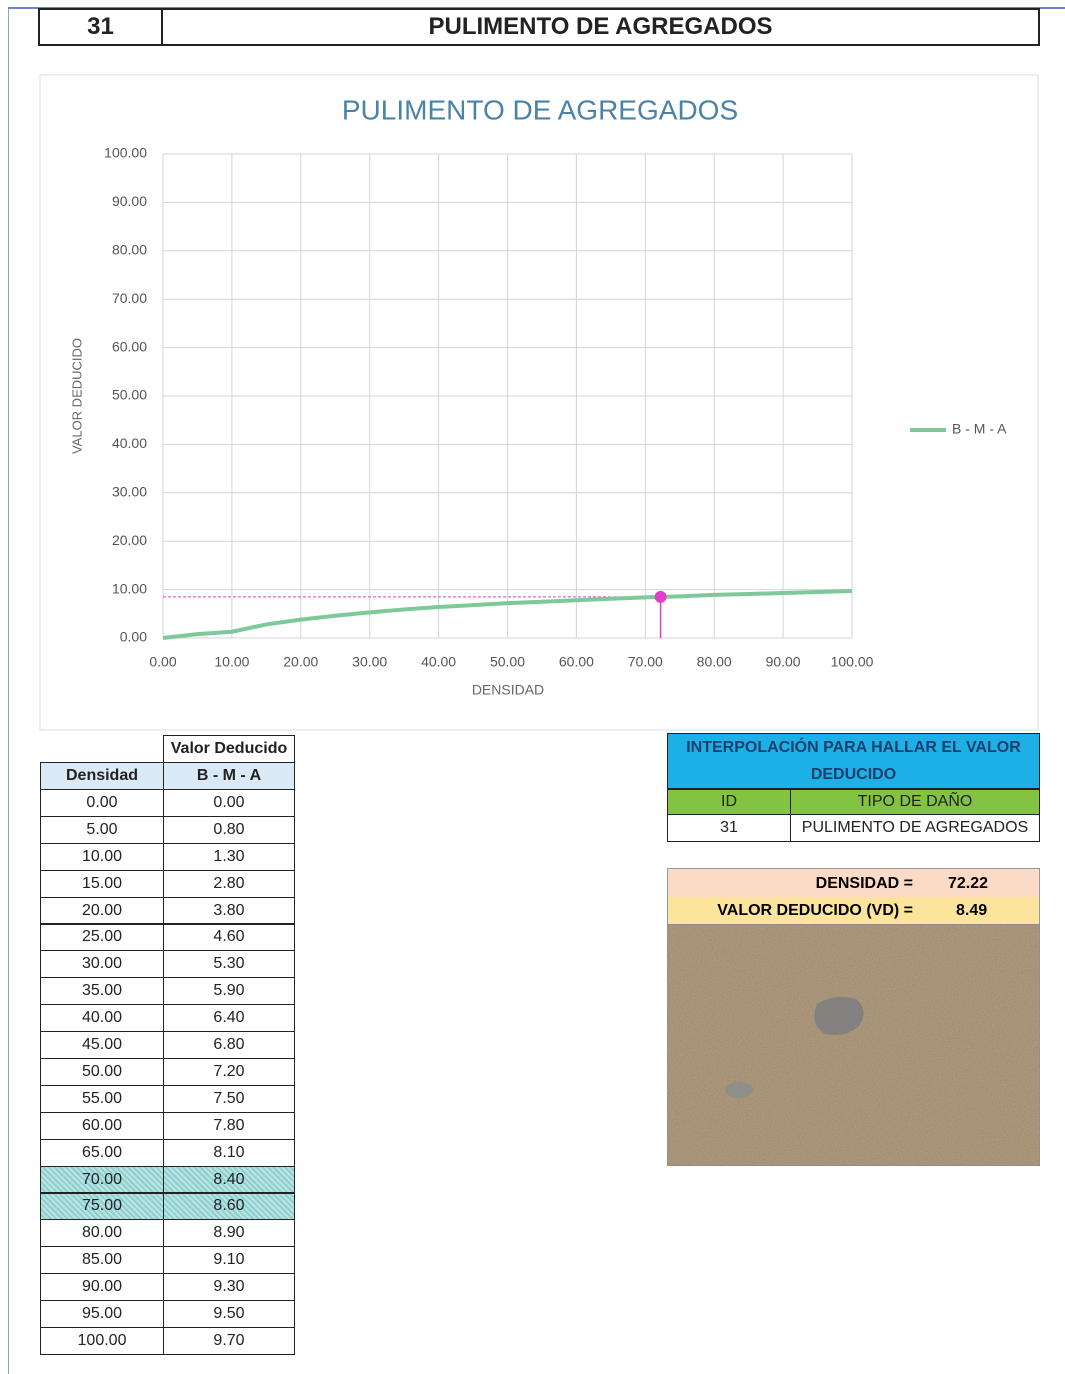 This screenshot has height=1374, width=1065. Describe the element at coordinates (714, 662) in the screenshot. I see `x-tick-label: 80.00` at that location.